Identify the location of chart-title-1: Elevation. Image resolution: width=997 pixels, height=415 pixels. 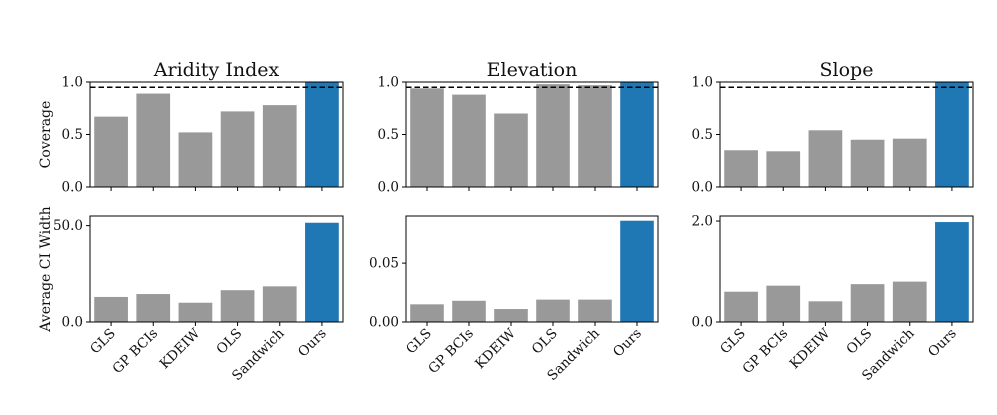
(532, 70).